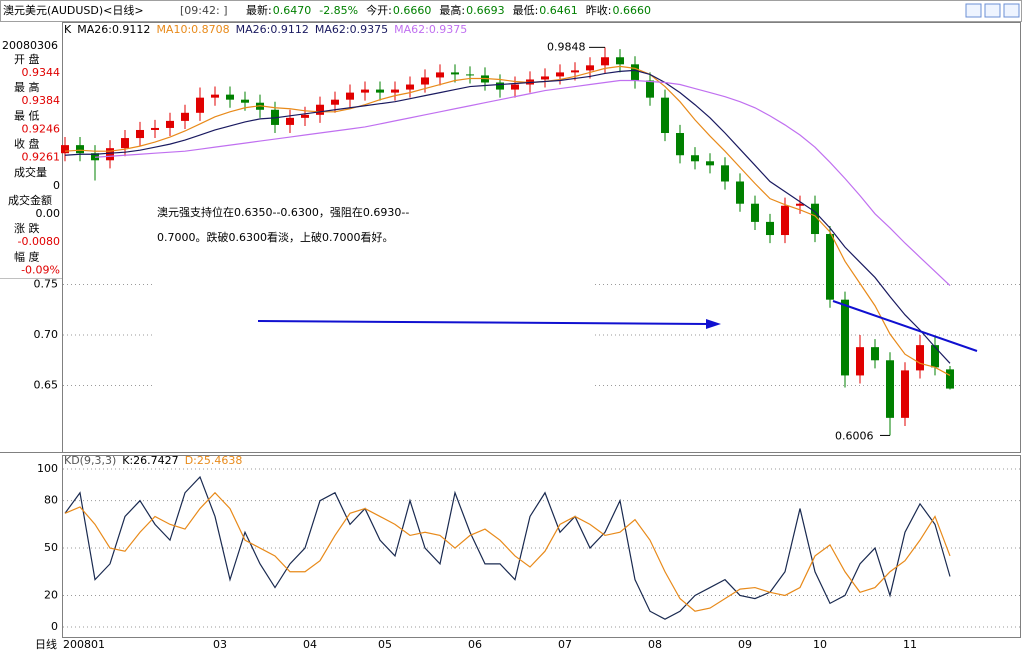 This screenshot has width=1022, height=663. I want to click on info-label: 涨 跌, so click(27, 228).